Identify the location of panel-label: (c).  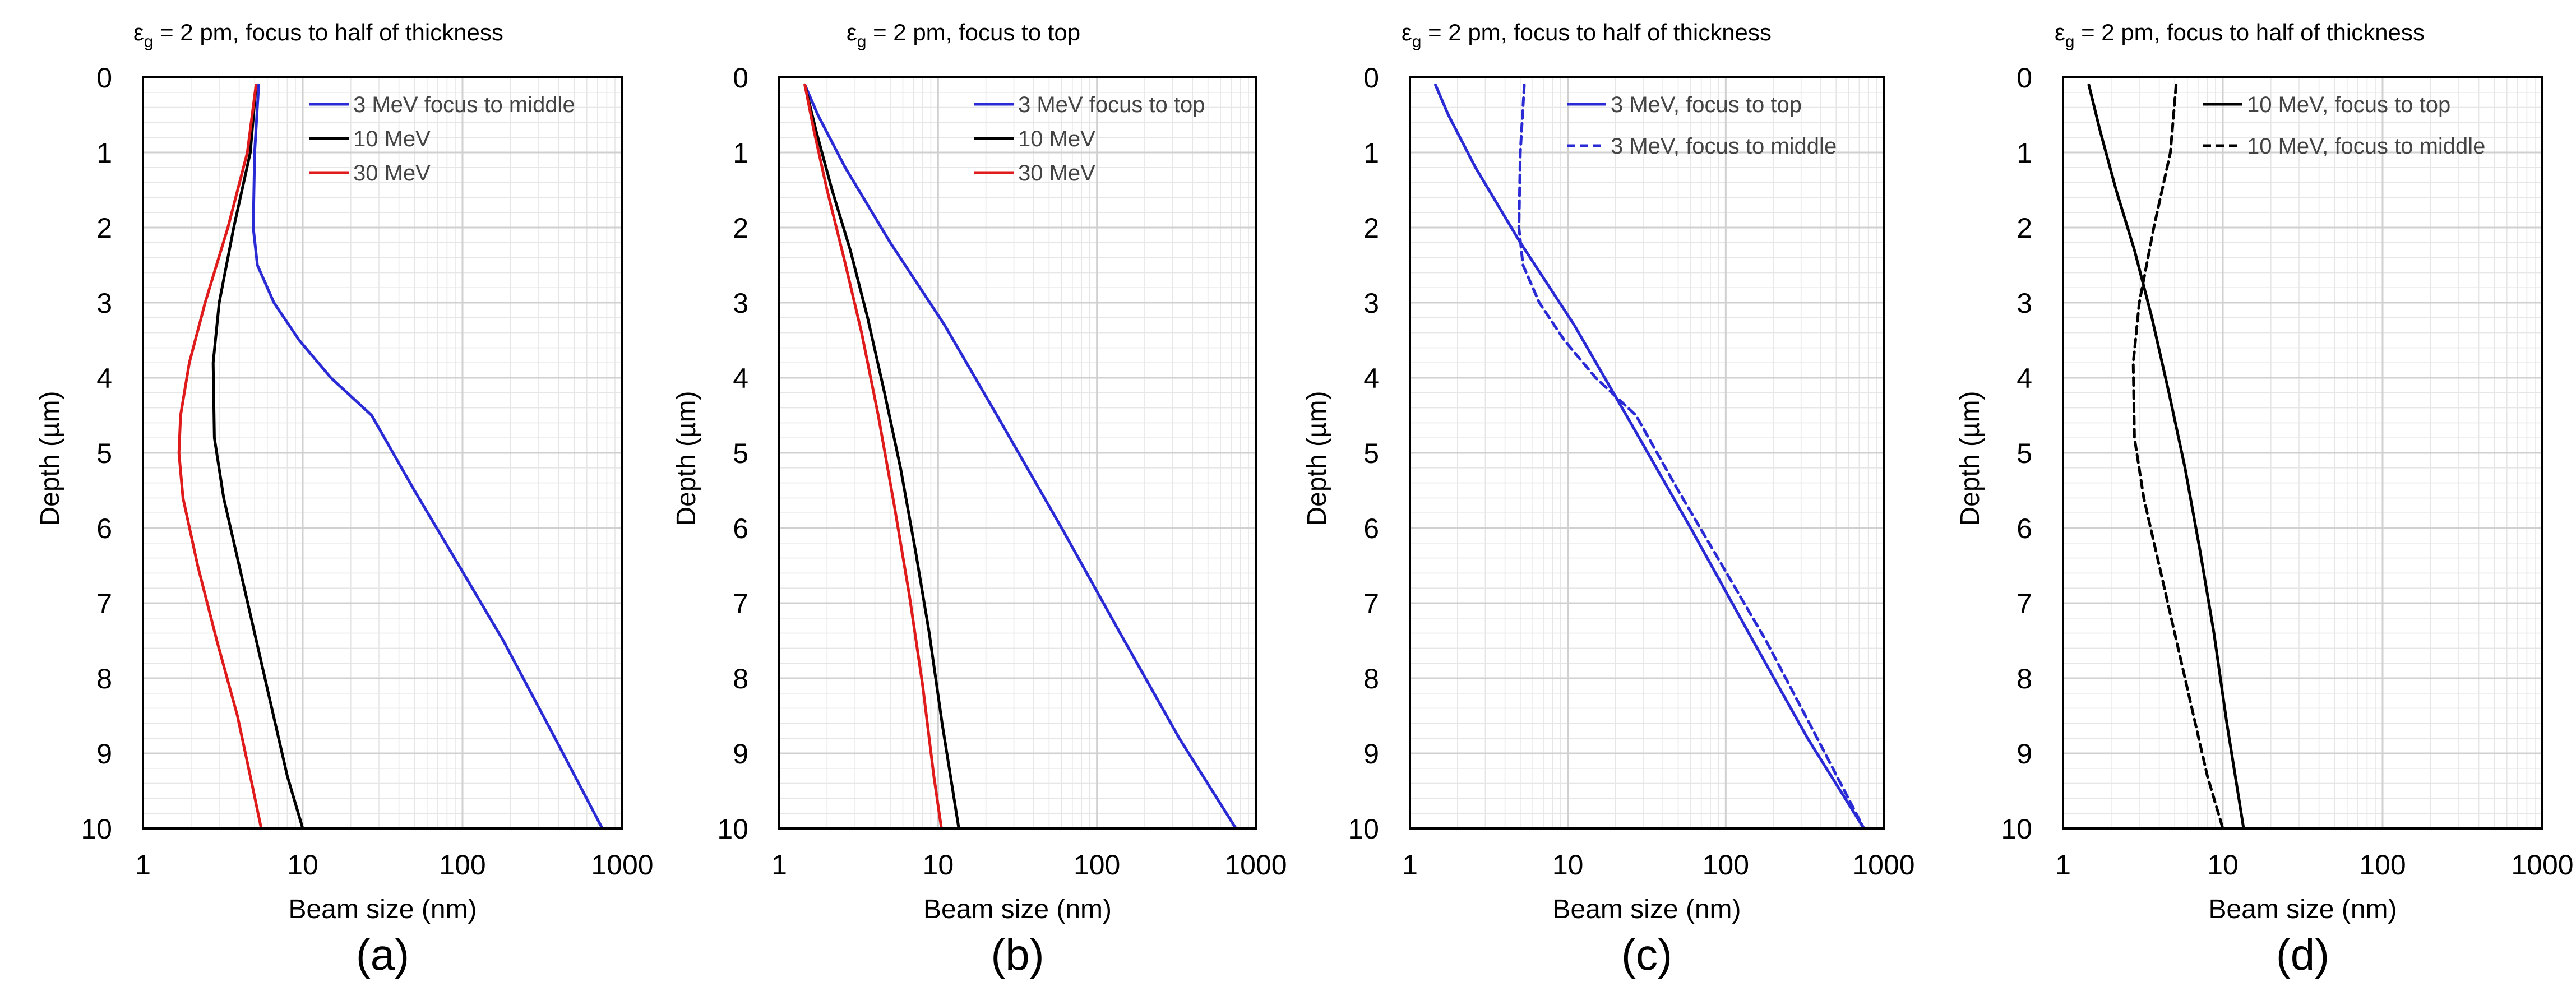
(1647, 954).